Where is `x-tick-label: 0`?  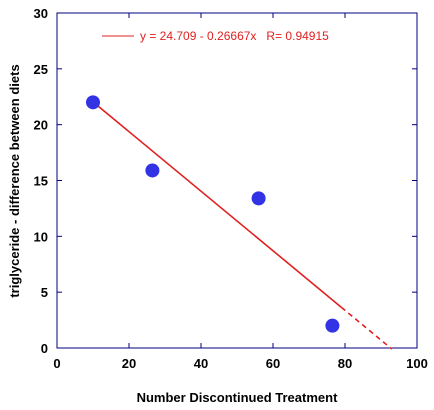
x-tick-label: 0 is located at coordinates (56, 363).